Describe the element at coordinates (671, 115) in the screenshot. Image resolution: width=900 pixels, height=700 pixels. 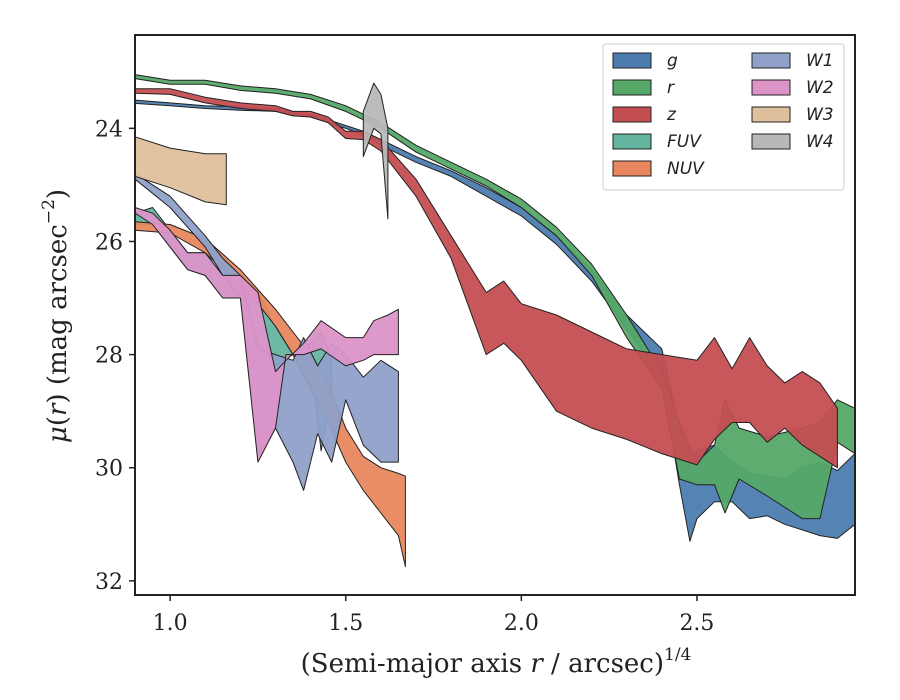
I see `legend-label-z: z` at that location.